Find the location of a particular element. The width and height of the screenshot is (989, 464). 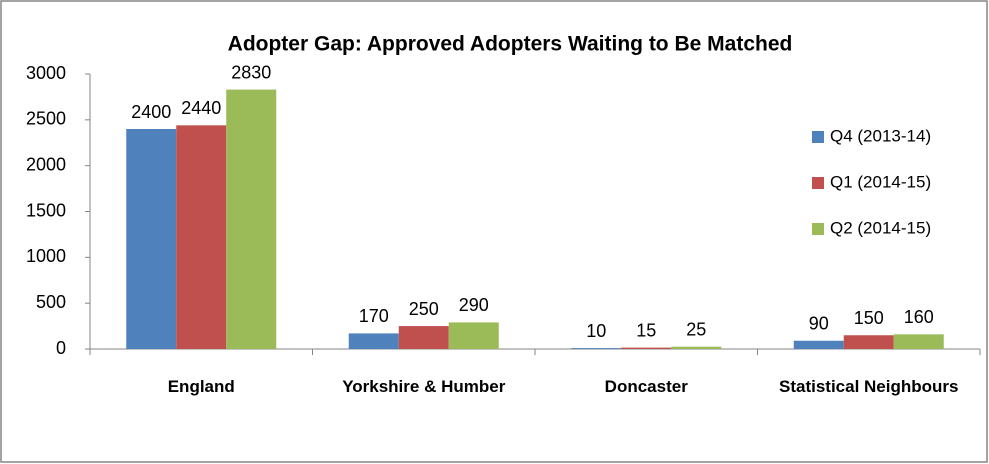

data-label: 290 is located at coordinates (474, 305).